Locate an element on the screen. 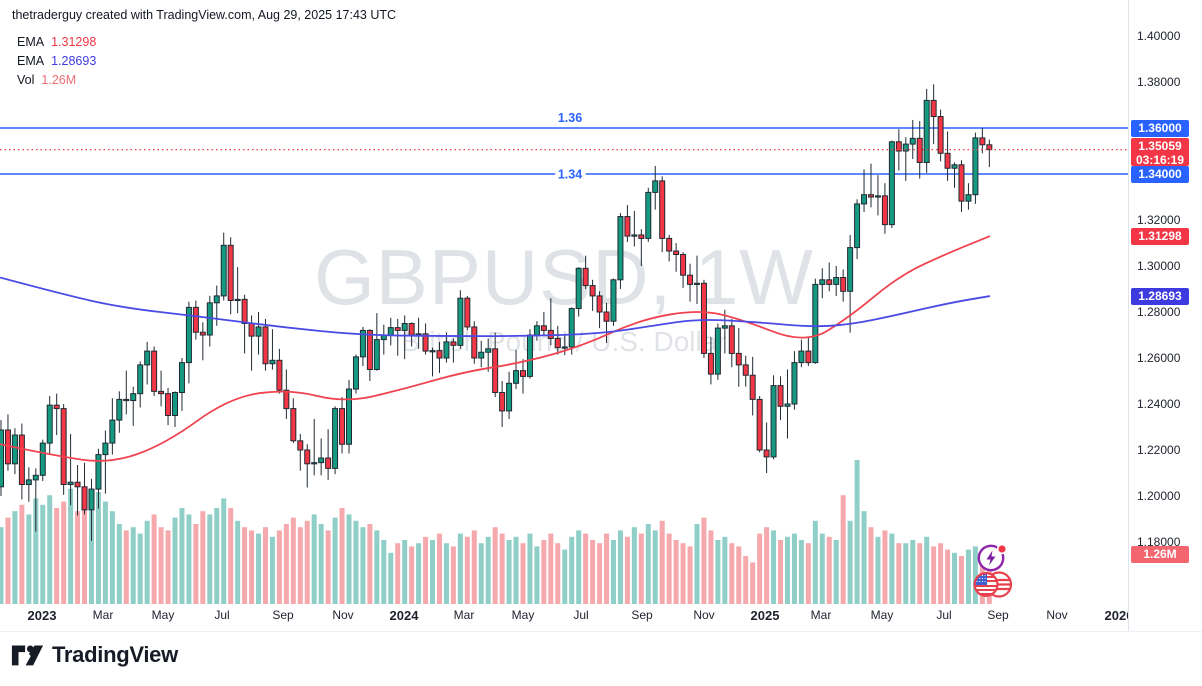 Image resolution: width=1202 pixels, height=686 pixels. legend-row-ema-fast: EMA 1.31298 is located at coordinates (56, 42).